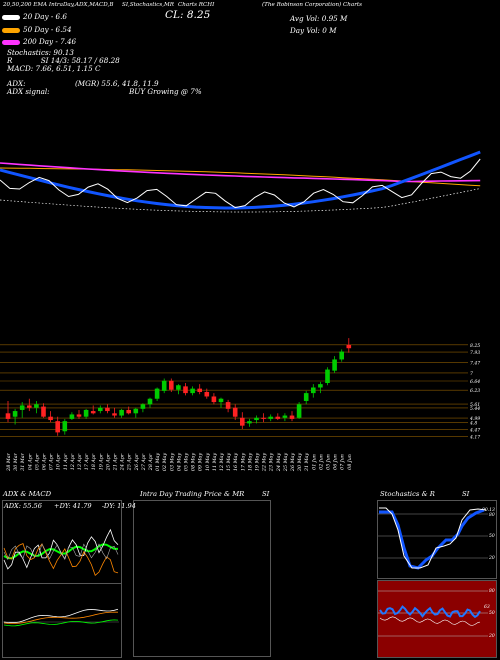  What do you see at coordinates (9, 461) in the screenshot?
I see `date-label: 28 Mar` at bounding box center [9, 461].